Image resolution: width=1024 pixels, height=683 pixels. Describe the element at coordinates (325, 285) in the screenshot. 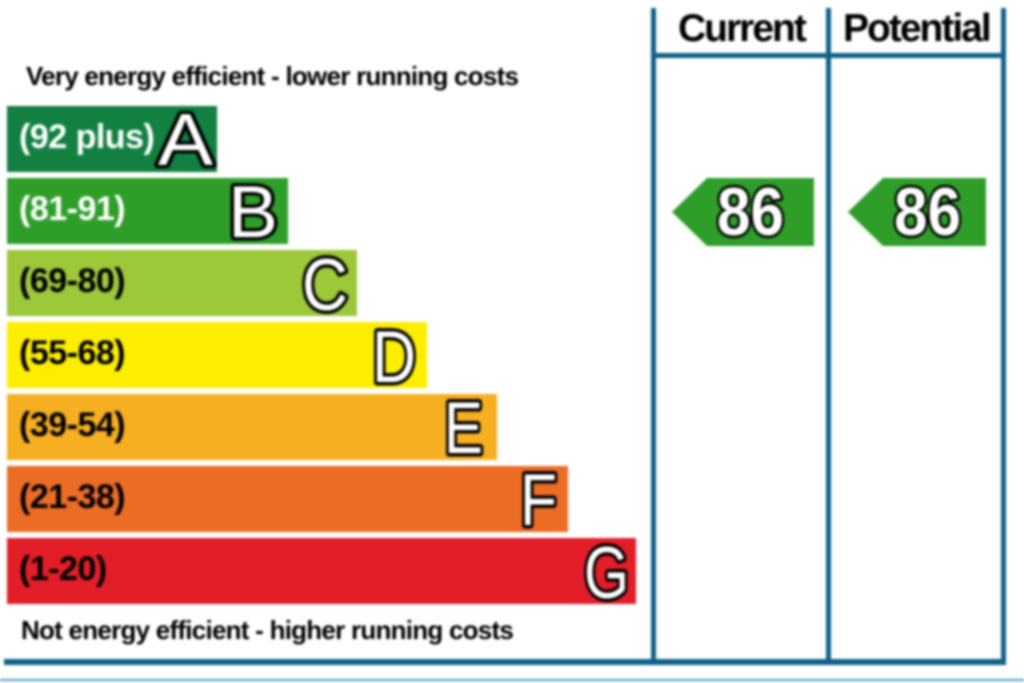

I see `svg-text: C` at that location.